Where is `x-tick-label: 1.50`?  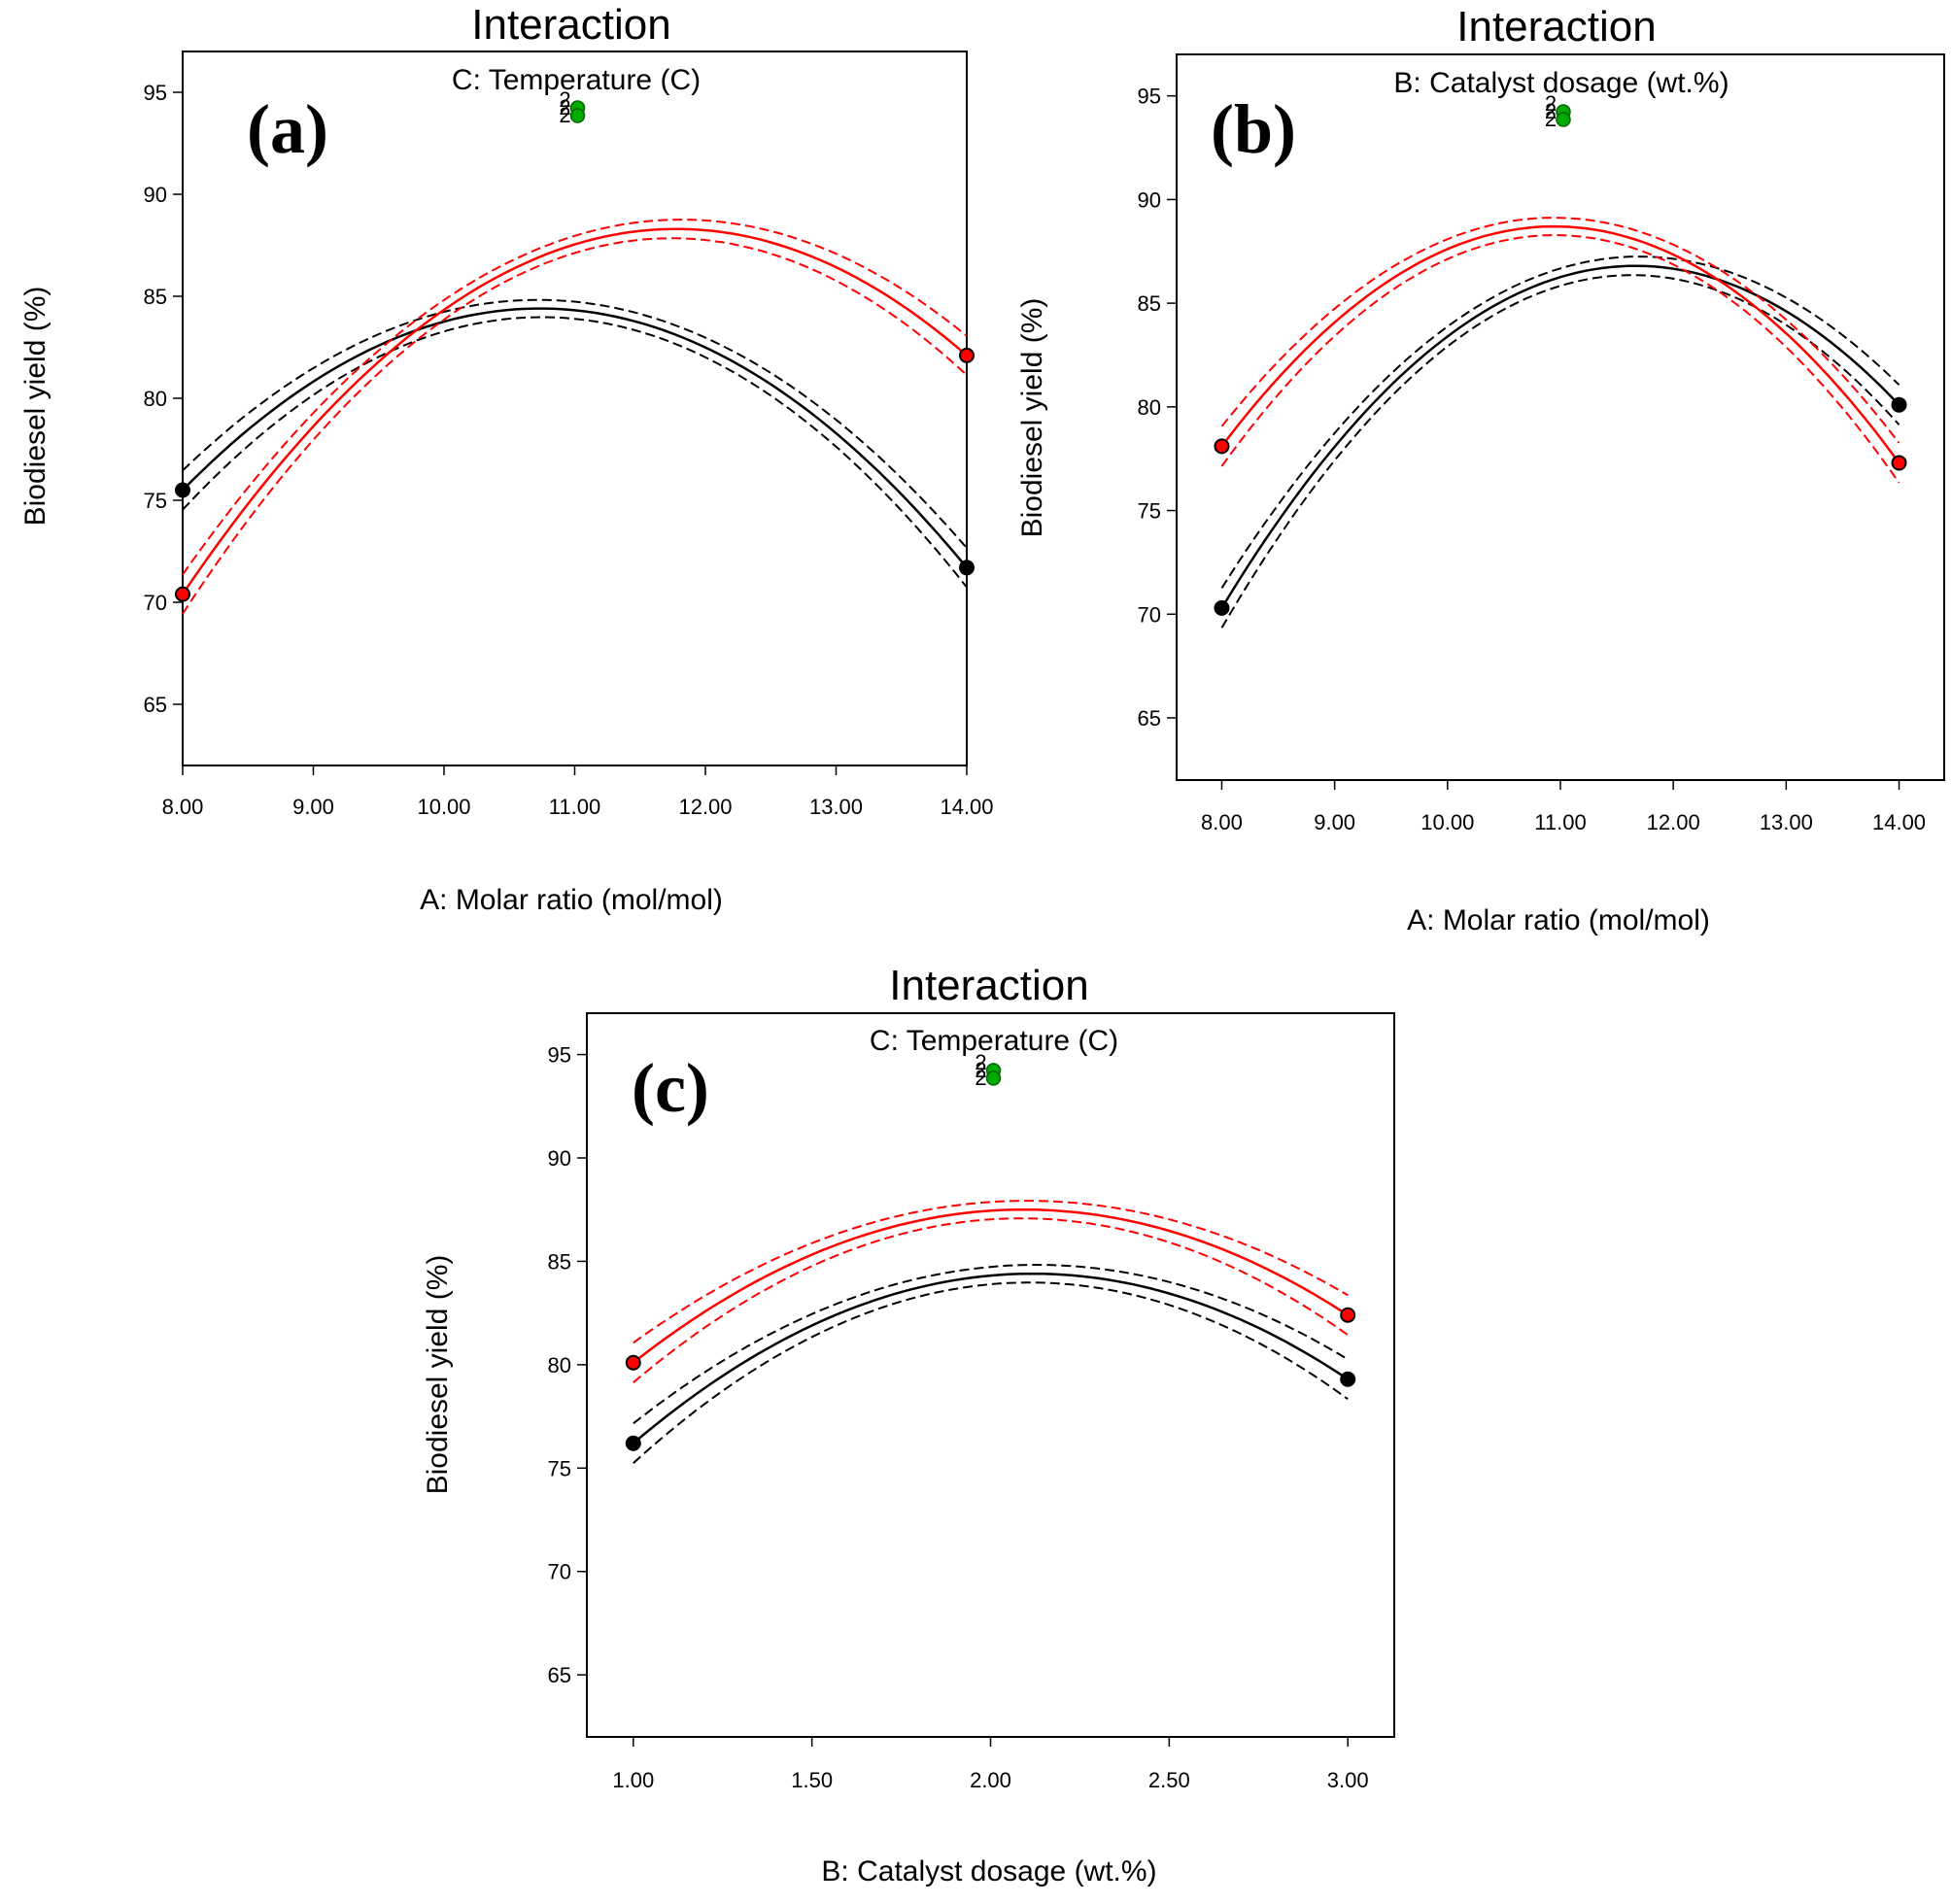
x-tick-label: 1.50 is located at coordinates (812, 1780).